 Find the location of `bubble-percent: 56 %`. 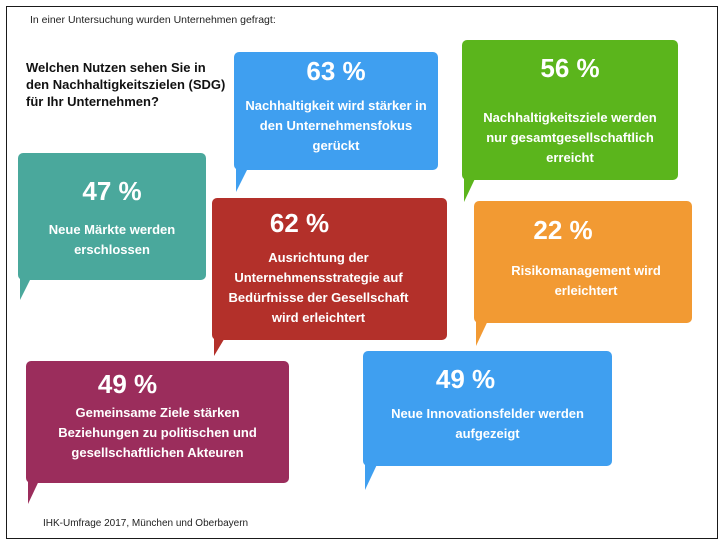

bubble-percent: 56 % is located at coordinates (570, 68).